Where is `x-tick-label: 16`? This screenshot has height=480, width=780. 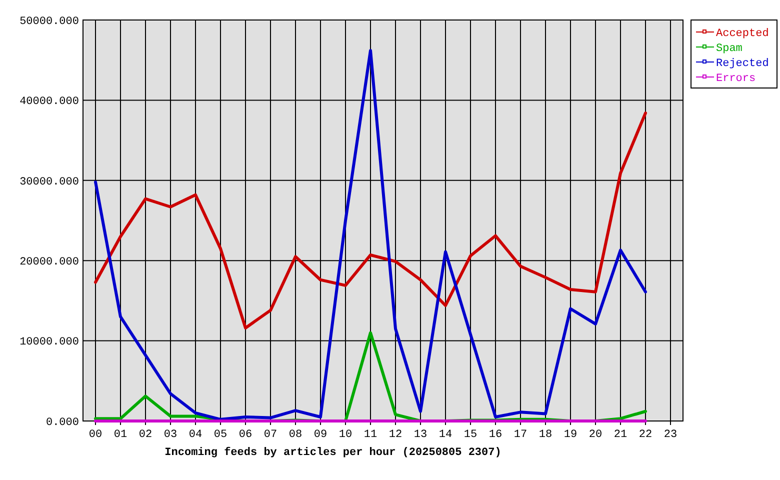 x-tick-label: 16 is located at coordinates (495, 435).